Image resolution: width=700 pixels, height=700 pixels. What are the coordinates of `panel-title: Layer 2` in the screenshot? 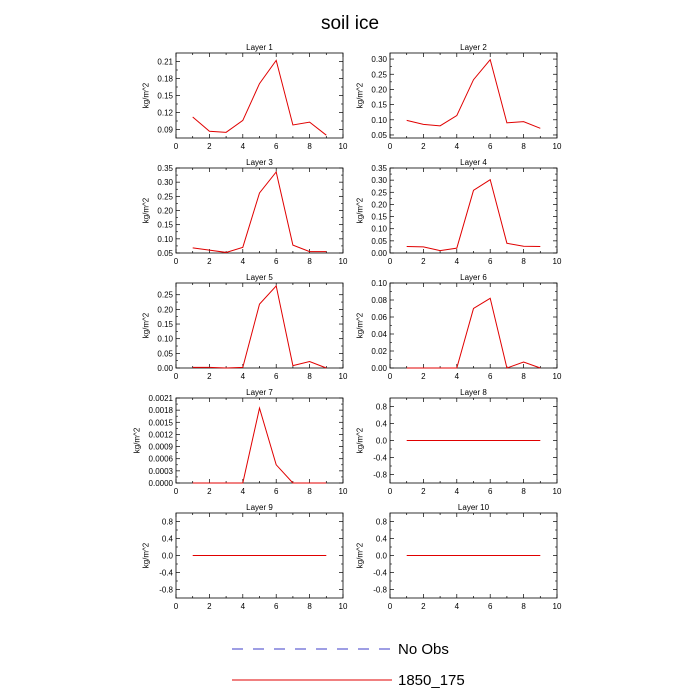 It's located at (473, 47).